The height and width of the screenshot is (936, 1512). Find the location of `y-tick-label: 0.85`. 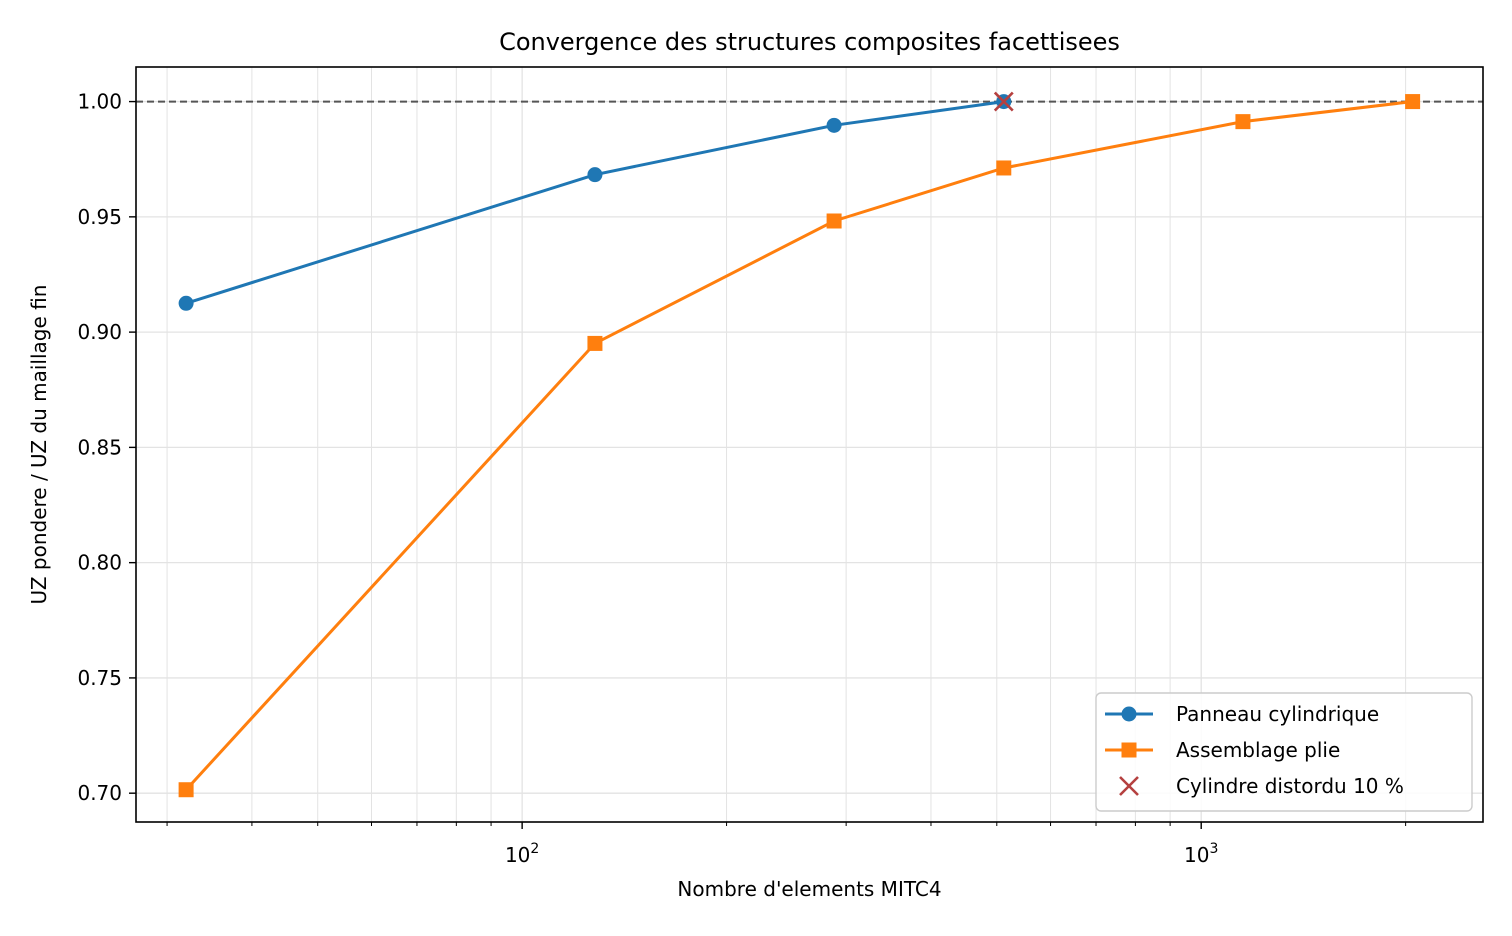

y-tick-label: 0.85 is located at coordinates (99, 447).